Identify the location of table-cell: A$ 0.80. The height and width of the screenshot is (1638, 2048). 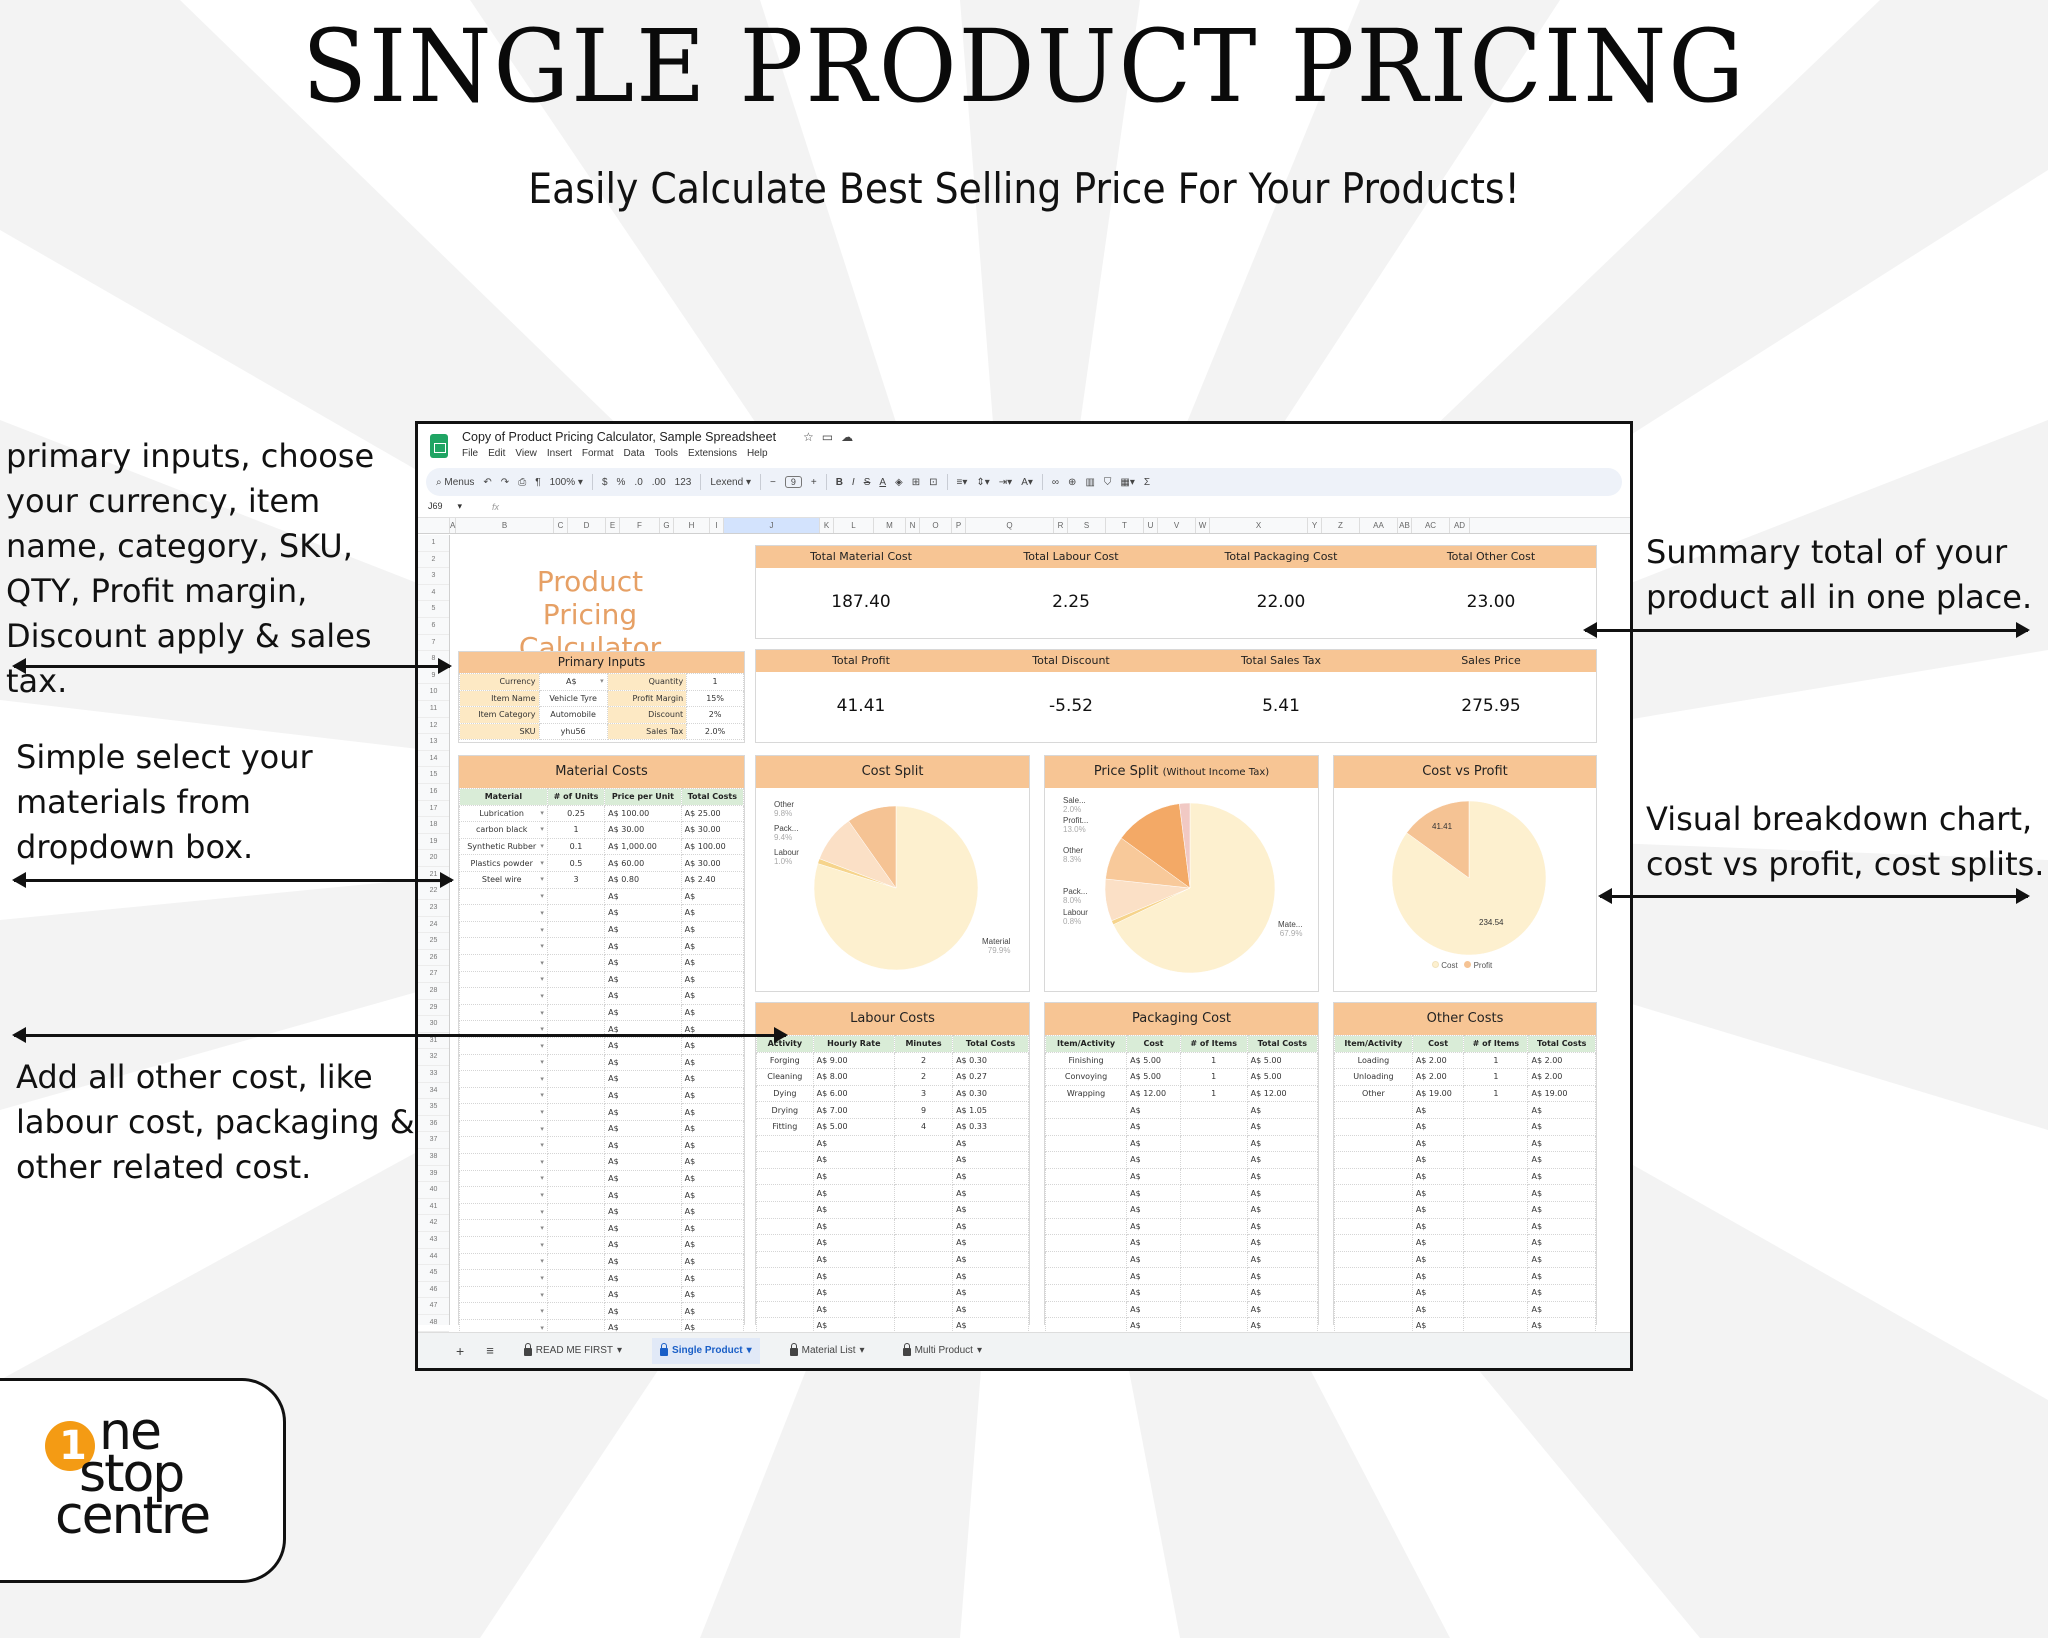
(643, 879).